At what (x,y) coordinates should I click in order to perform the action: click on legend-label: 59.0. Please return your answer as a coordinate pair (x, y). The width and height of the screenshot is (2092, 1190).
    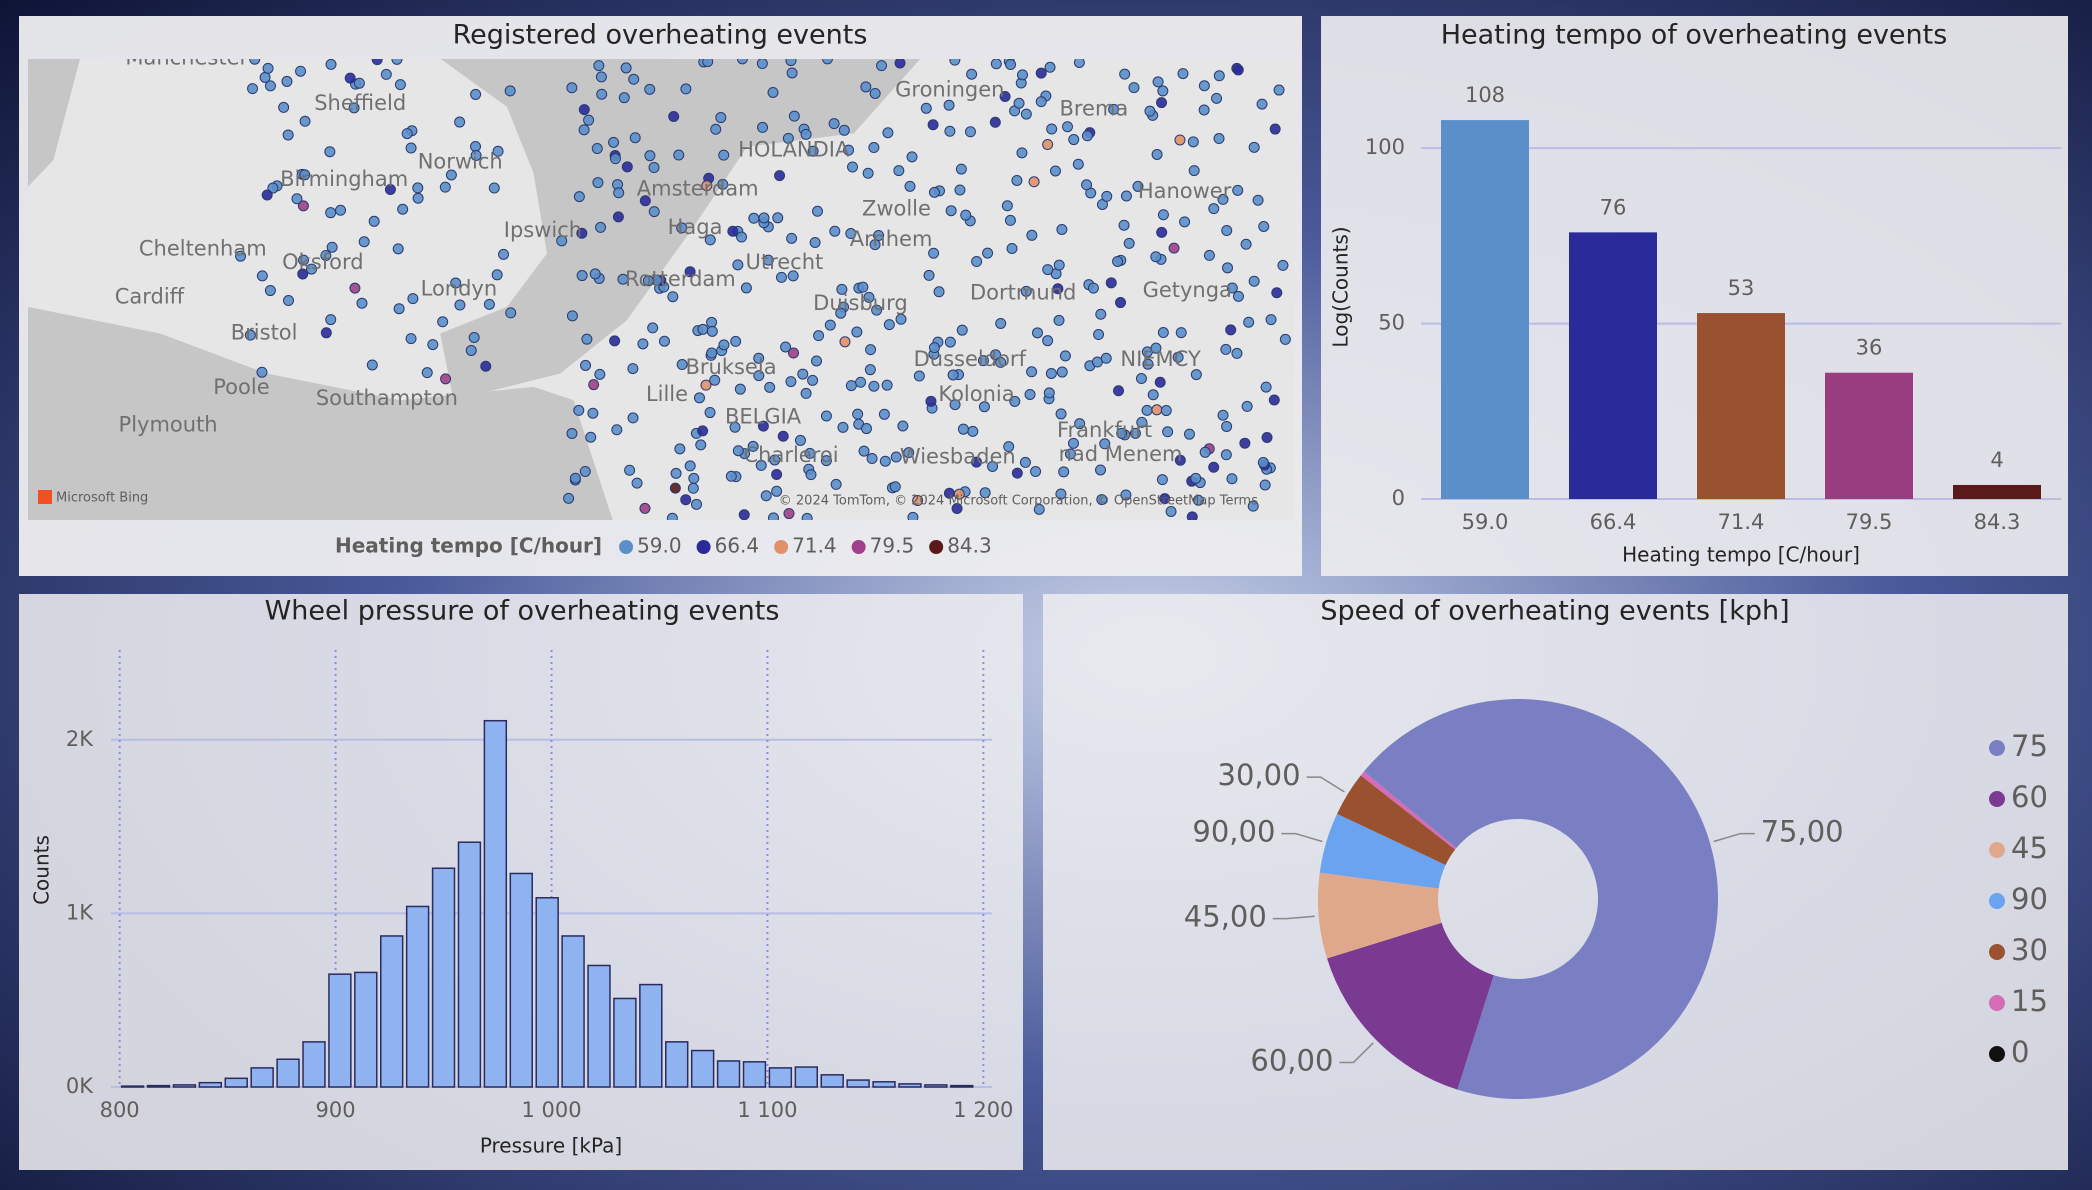
    Looking at the image, I should click on (659, 546).